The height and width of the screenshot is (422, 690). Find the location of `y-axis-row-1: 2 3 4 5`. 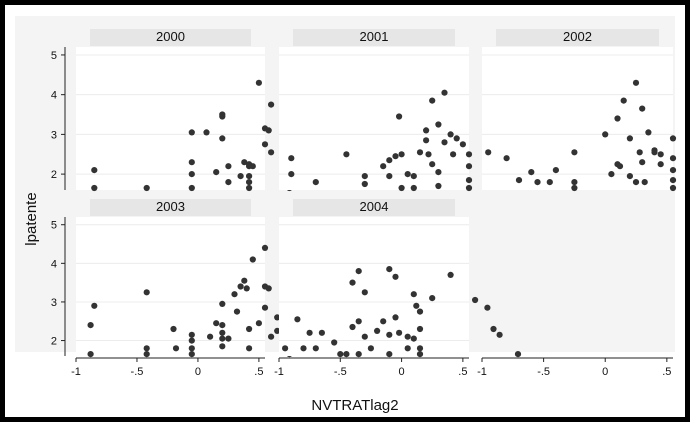

y-axis-row-1: 2 3 4 5 is located at coordinates (58, 118).